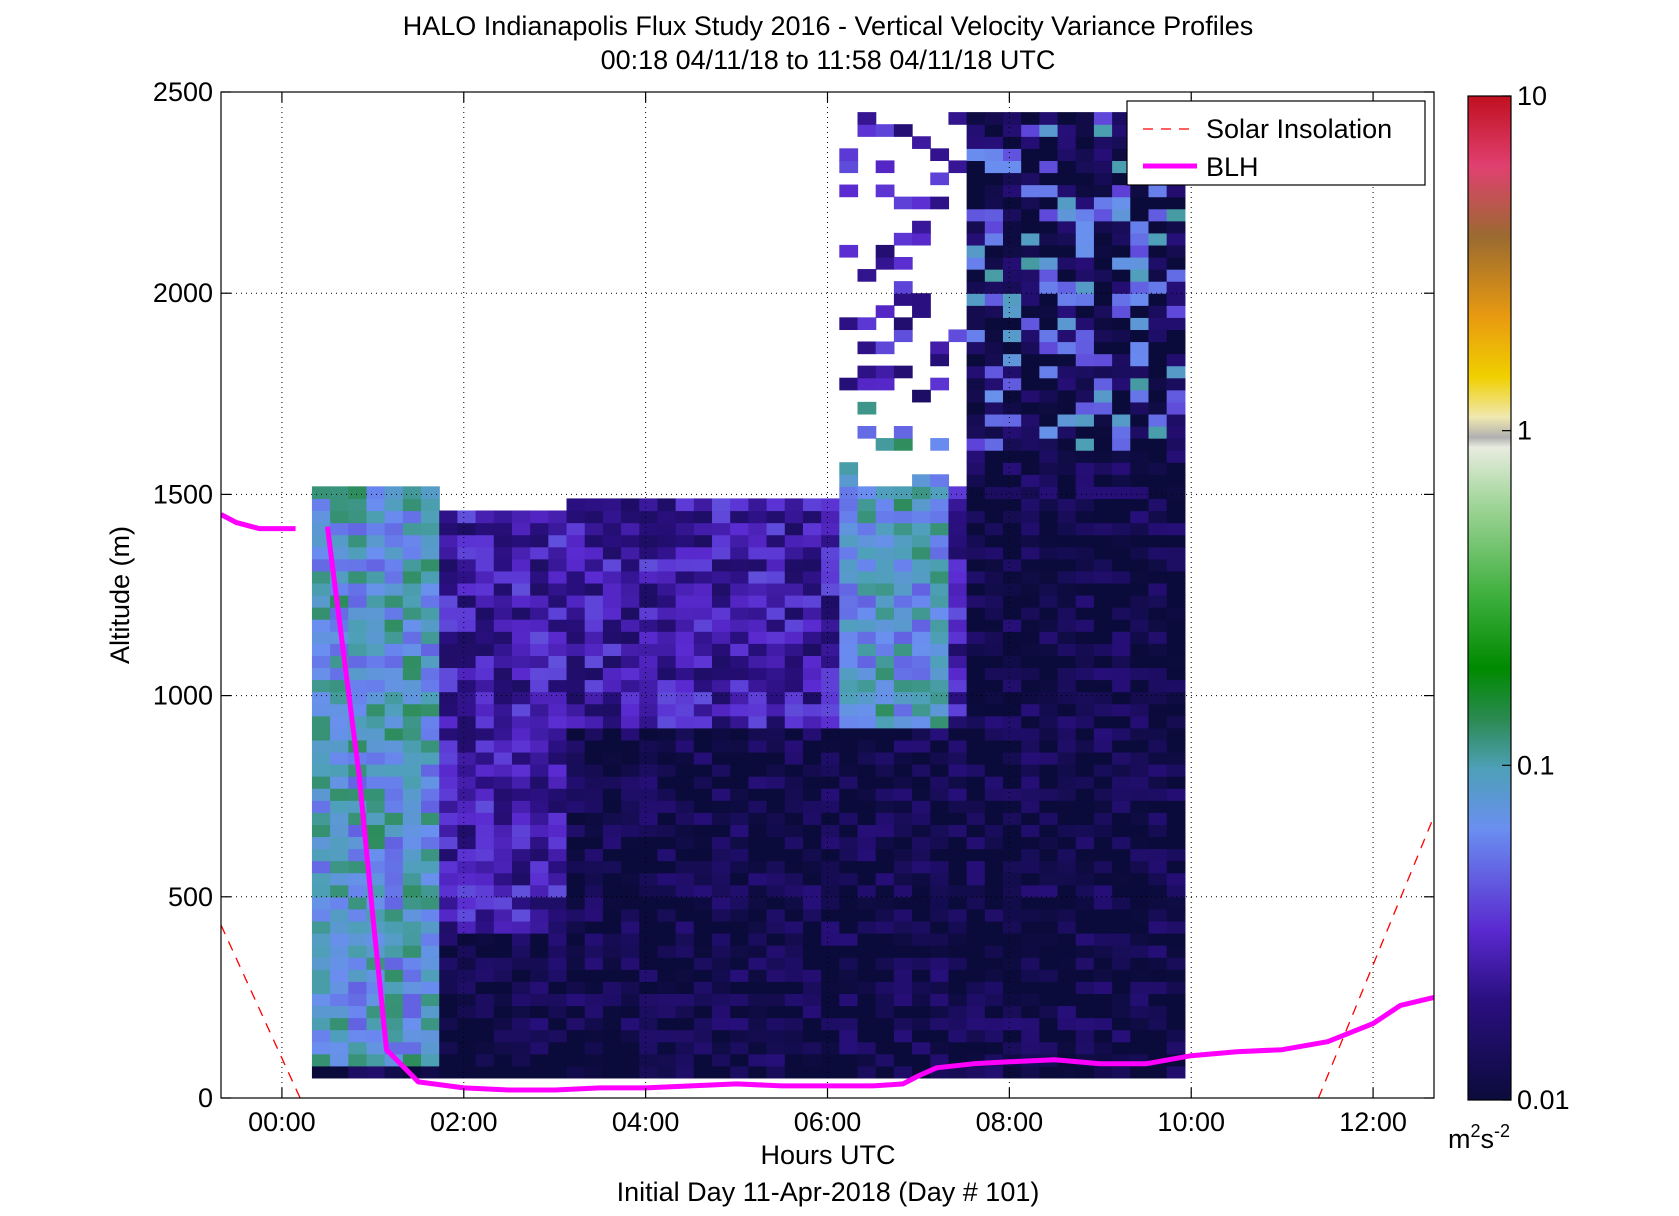 The width and height of the screenshot is (1679, 1216). What do you see at coordinates (183, 696) in the screenshot?
I see `y-tick-label: 1000` at bounding box center [183, 696].